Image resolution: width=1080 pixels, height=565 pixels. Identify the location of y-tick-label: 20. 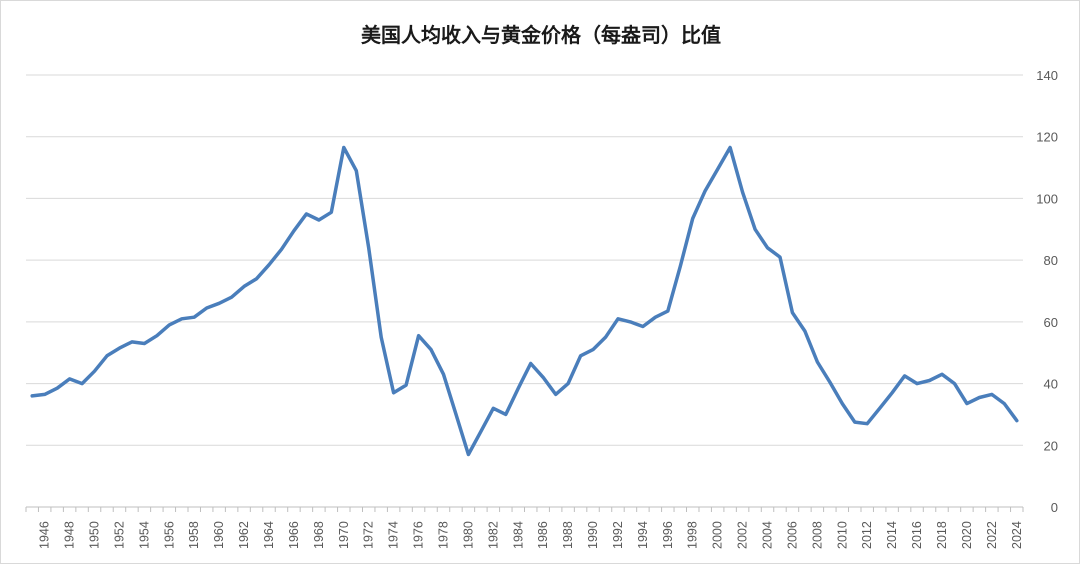
(1051, 445).